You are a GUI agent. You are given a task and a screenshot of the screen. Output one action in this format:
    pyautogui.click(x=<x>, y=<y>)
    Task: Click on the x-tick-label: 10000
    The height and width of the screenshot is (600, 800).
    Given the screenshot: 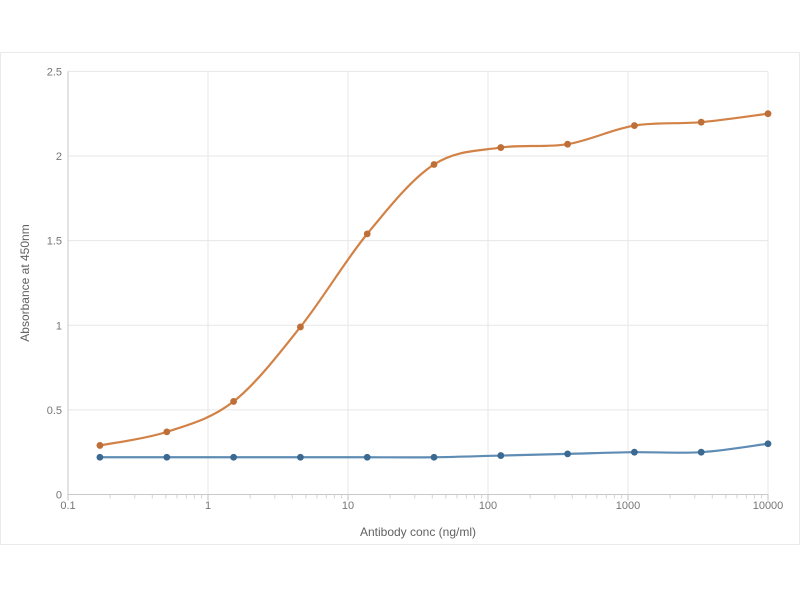 What is the action you would take?
    pyautogui.click(x=768, y=506)
    